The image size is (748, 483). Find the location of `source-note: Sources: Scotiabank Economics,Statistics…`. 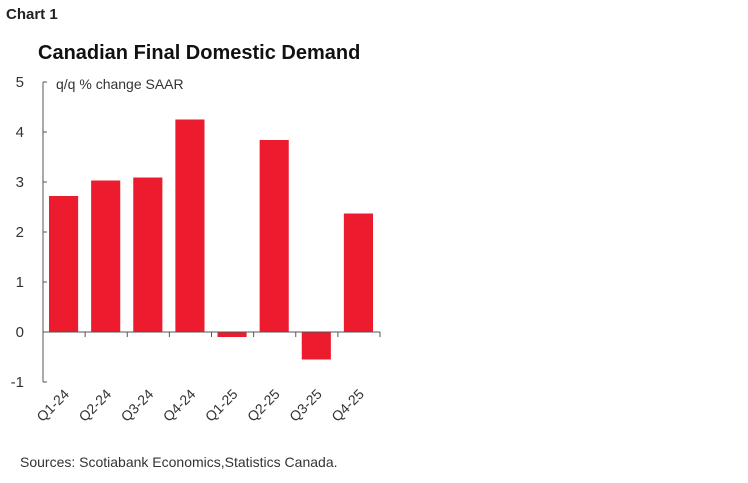

source-note: Sources: Scotiabank Economics,Statistics… is located at coordinates (179, 462).